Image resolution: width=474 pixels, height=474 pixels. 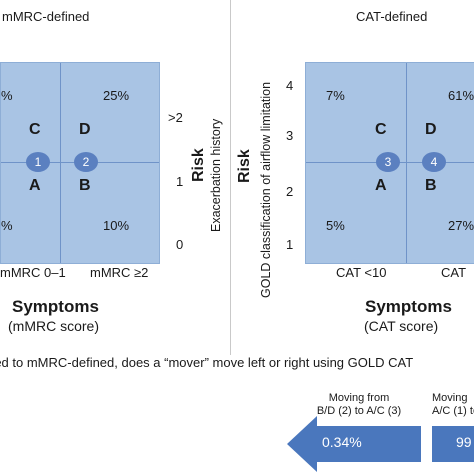 What do you see at coordinates (381, 129) in the screenshot?
I see `right-quadrant-c: C` at bounding box center [381, 129].